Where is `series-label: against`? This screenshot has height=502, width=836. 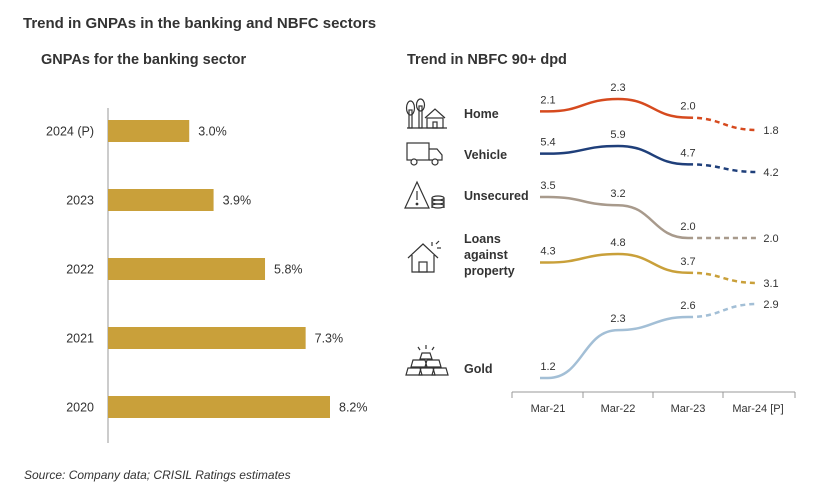
series-label: against is located at coordinates (486, 255).